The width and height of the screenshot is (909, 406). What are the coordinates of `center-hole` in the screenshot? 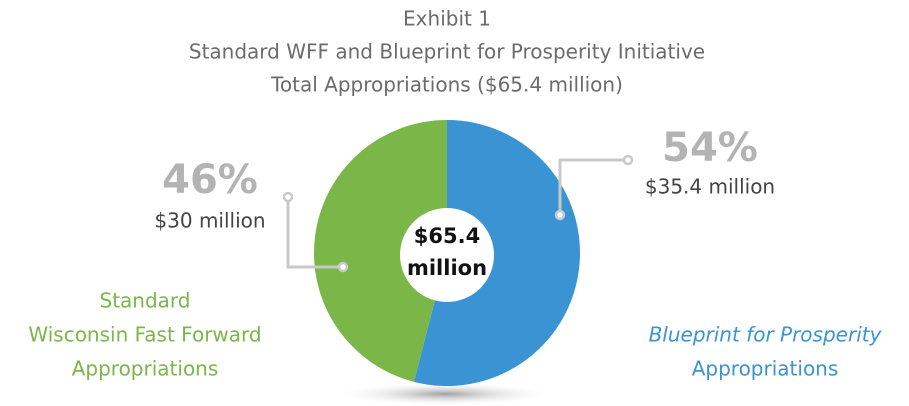 It's located at (447, 255).